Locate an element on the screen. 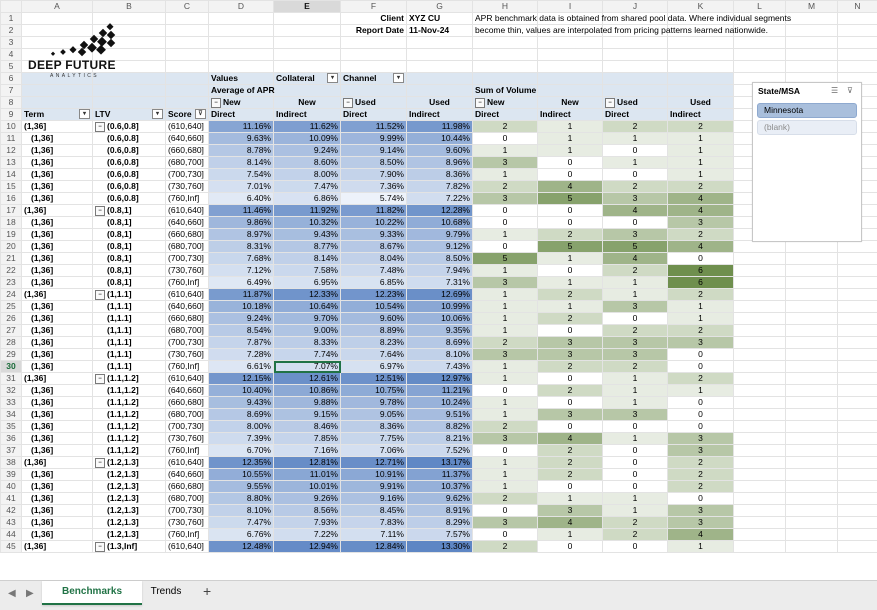  apr-cell: 9.60% is located at coordinates (374, 319).